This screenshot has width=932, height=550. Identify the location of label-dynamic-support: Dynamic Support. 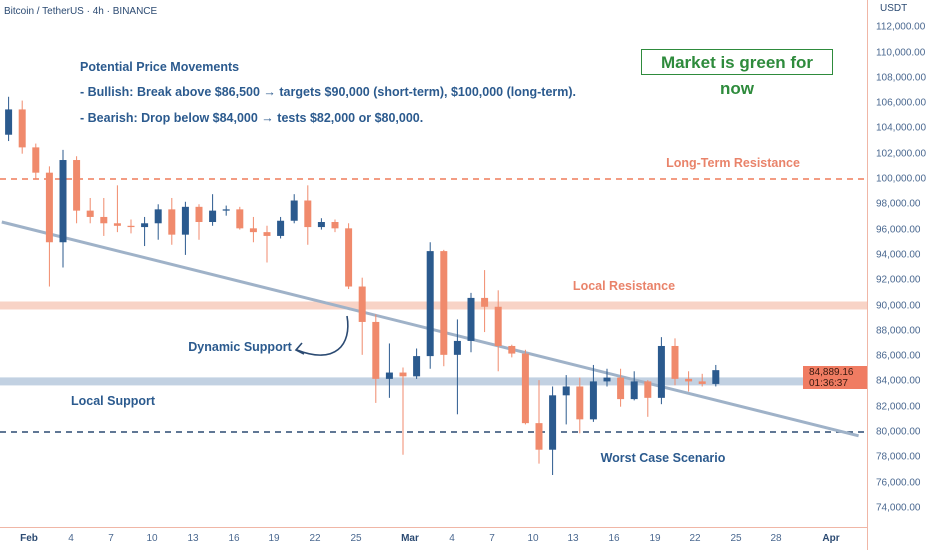
(240, 347).